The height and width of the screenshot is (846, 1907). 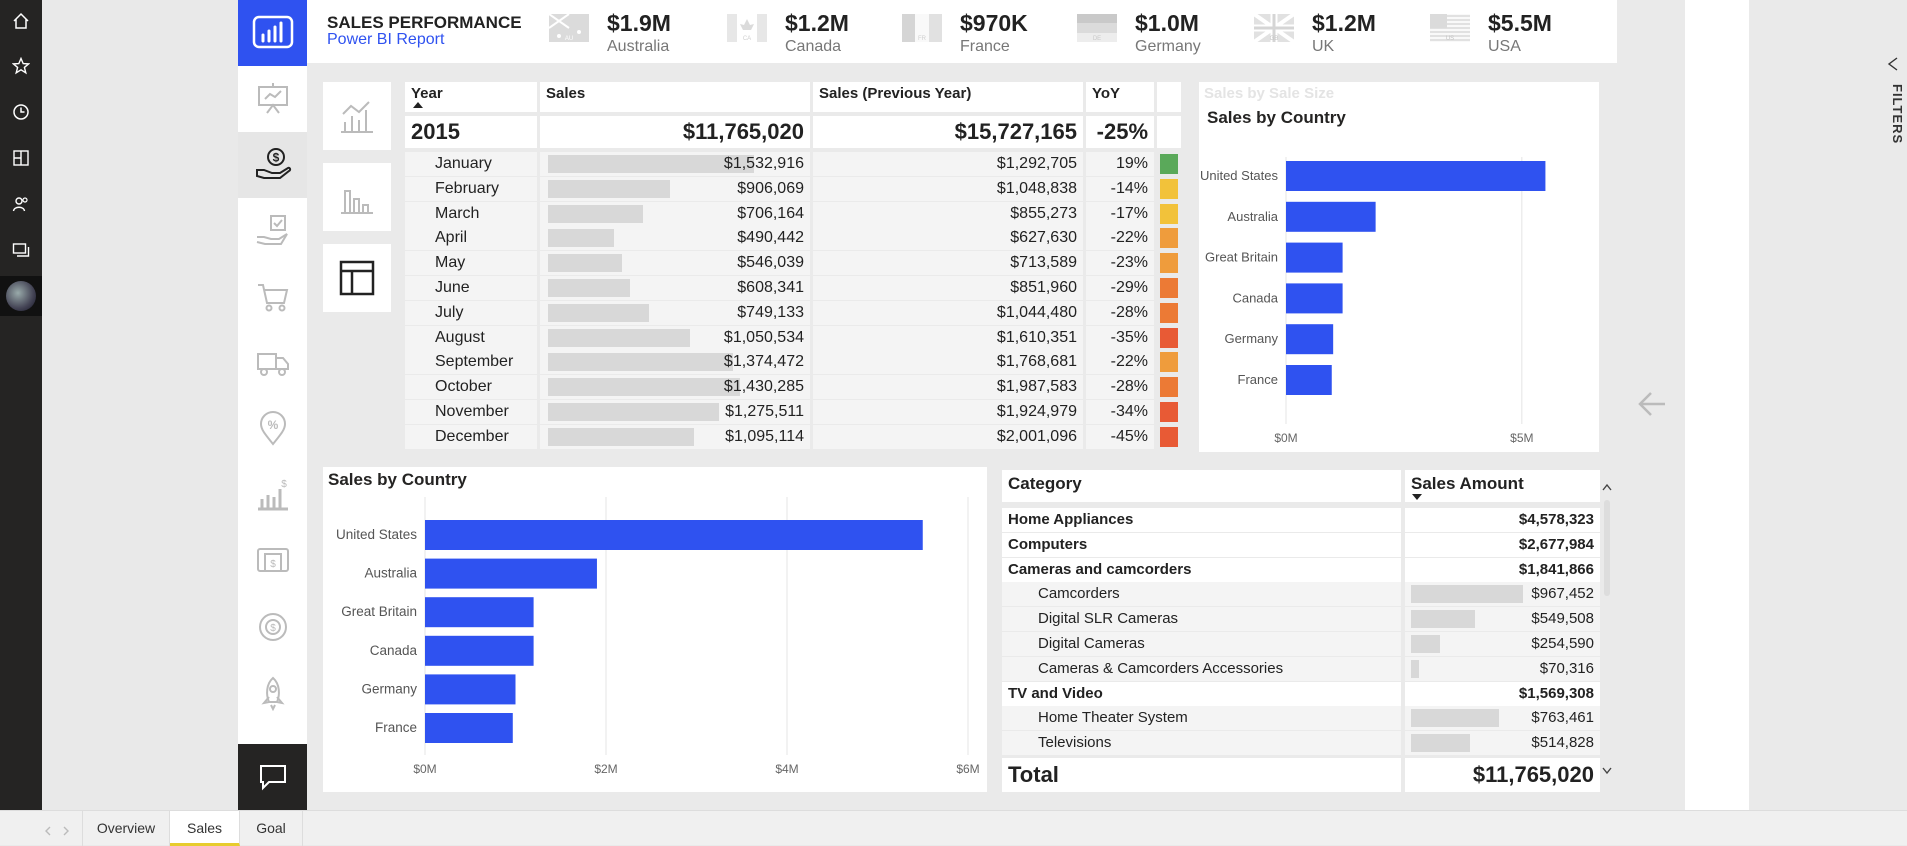 What do you see at coordinates (271, 828) in the screenshot?
I see `tab-goal: Goal` at bounding box center [271, 828].